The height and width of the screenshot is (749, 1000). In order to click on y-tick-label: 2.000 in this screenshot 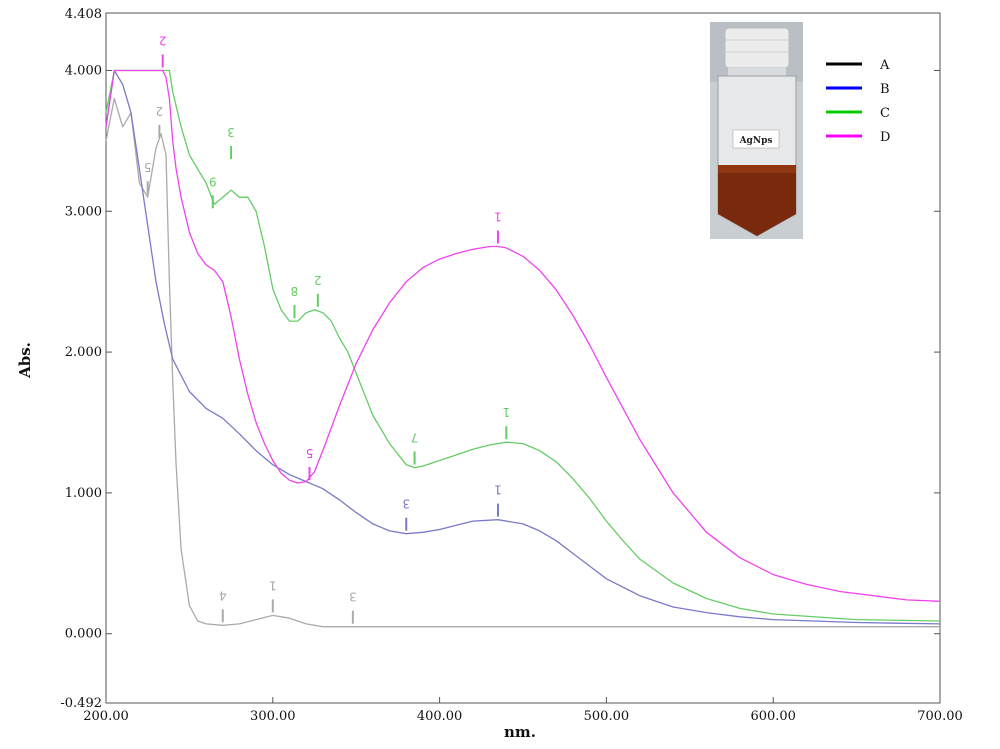, I will do `click(83, 352)`.